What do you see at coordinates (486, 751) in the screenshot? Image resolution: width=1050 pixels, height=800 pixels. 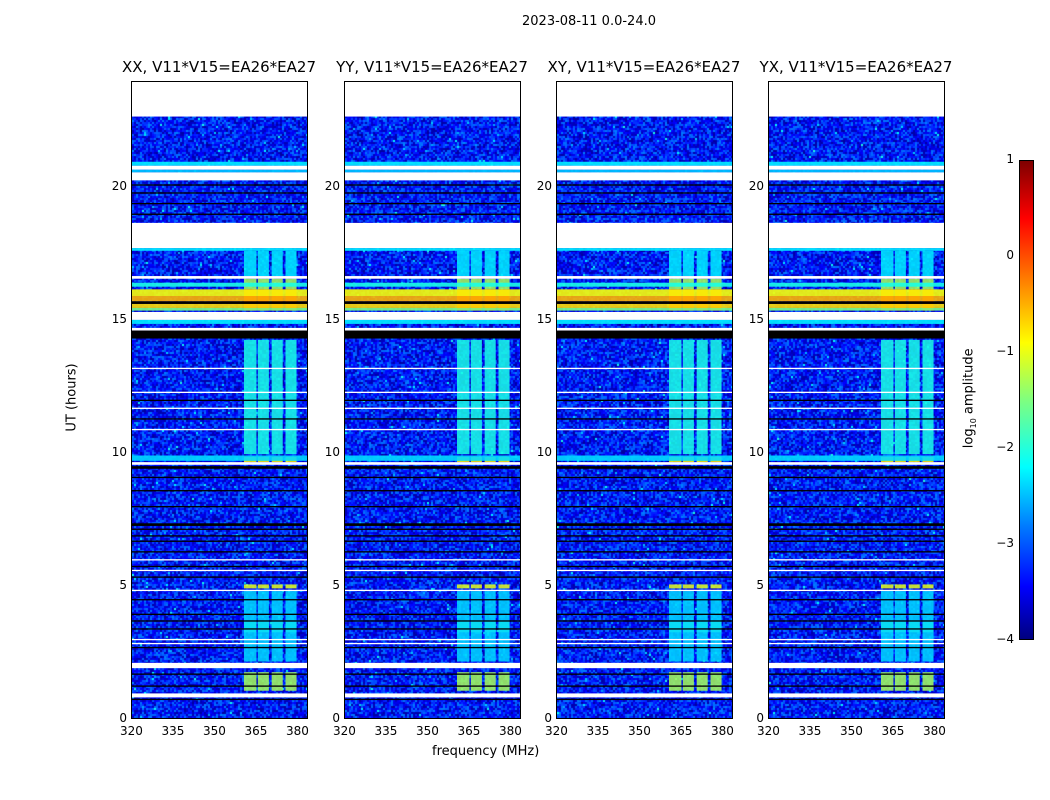 I see `x-axis-label: frequency (MHz)` at bounding box center [486, 751].